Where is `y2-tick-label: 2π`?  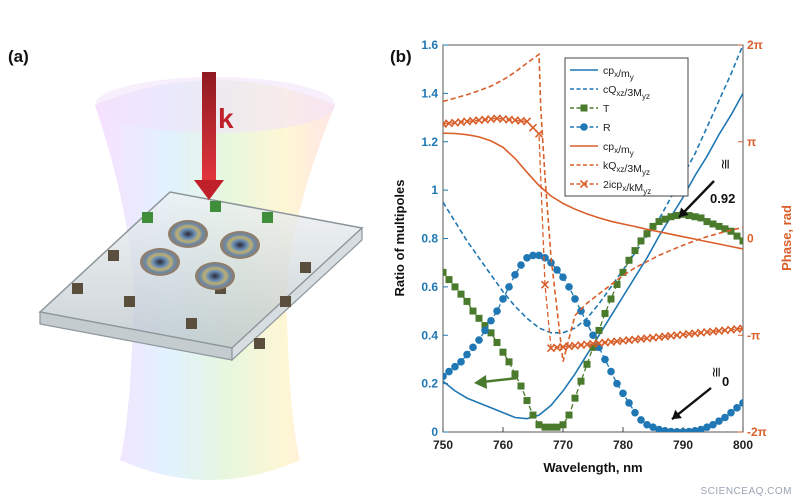
y2-tick-label: 2π is located at coordinates (755, 45).